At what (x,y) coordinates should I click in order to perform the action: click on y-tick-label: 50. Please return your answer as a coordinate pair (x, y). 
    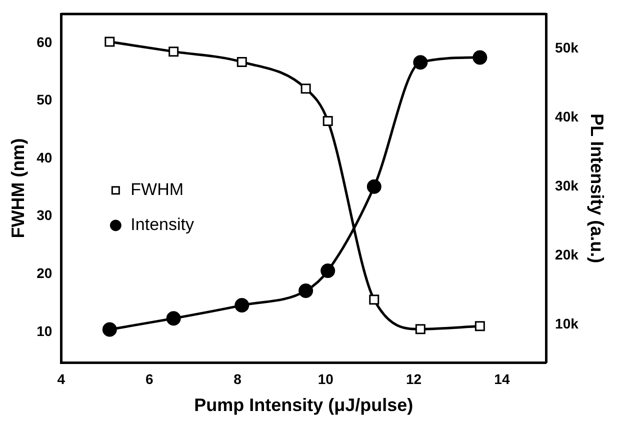
    Looking at the image, I should click on (44, 100).